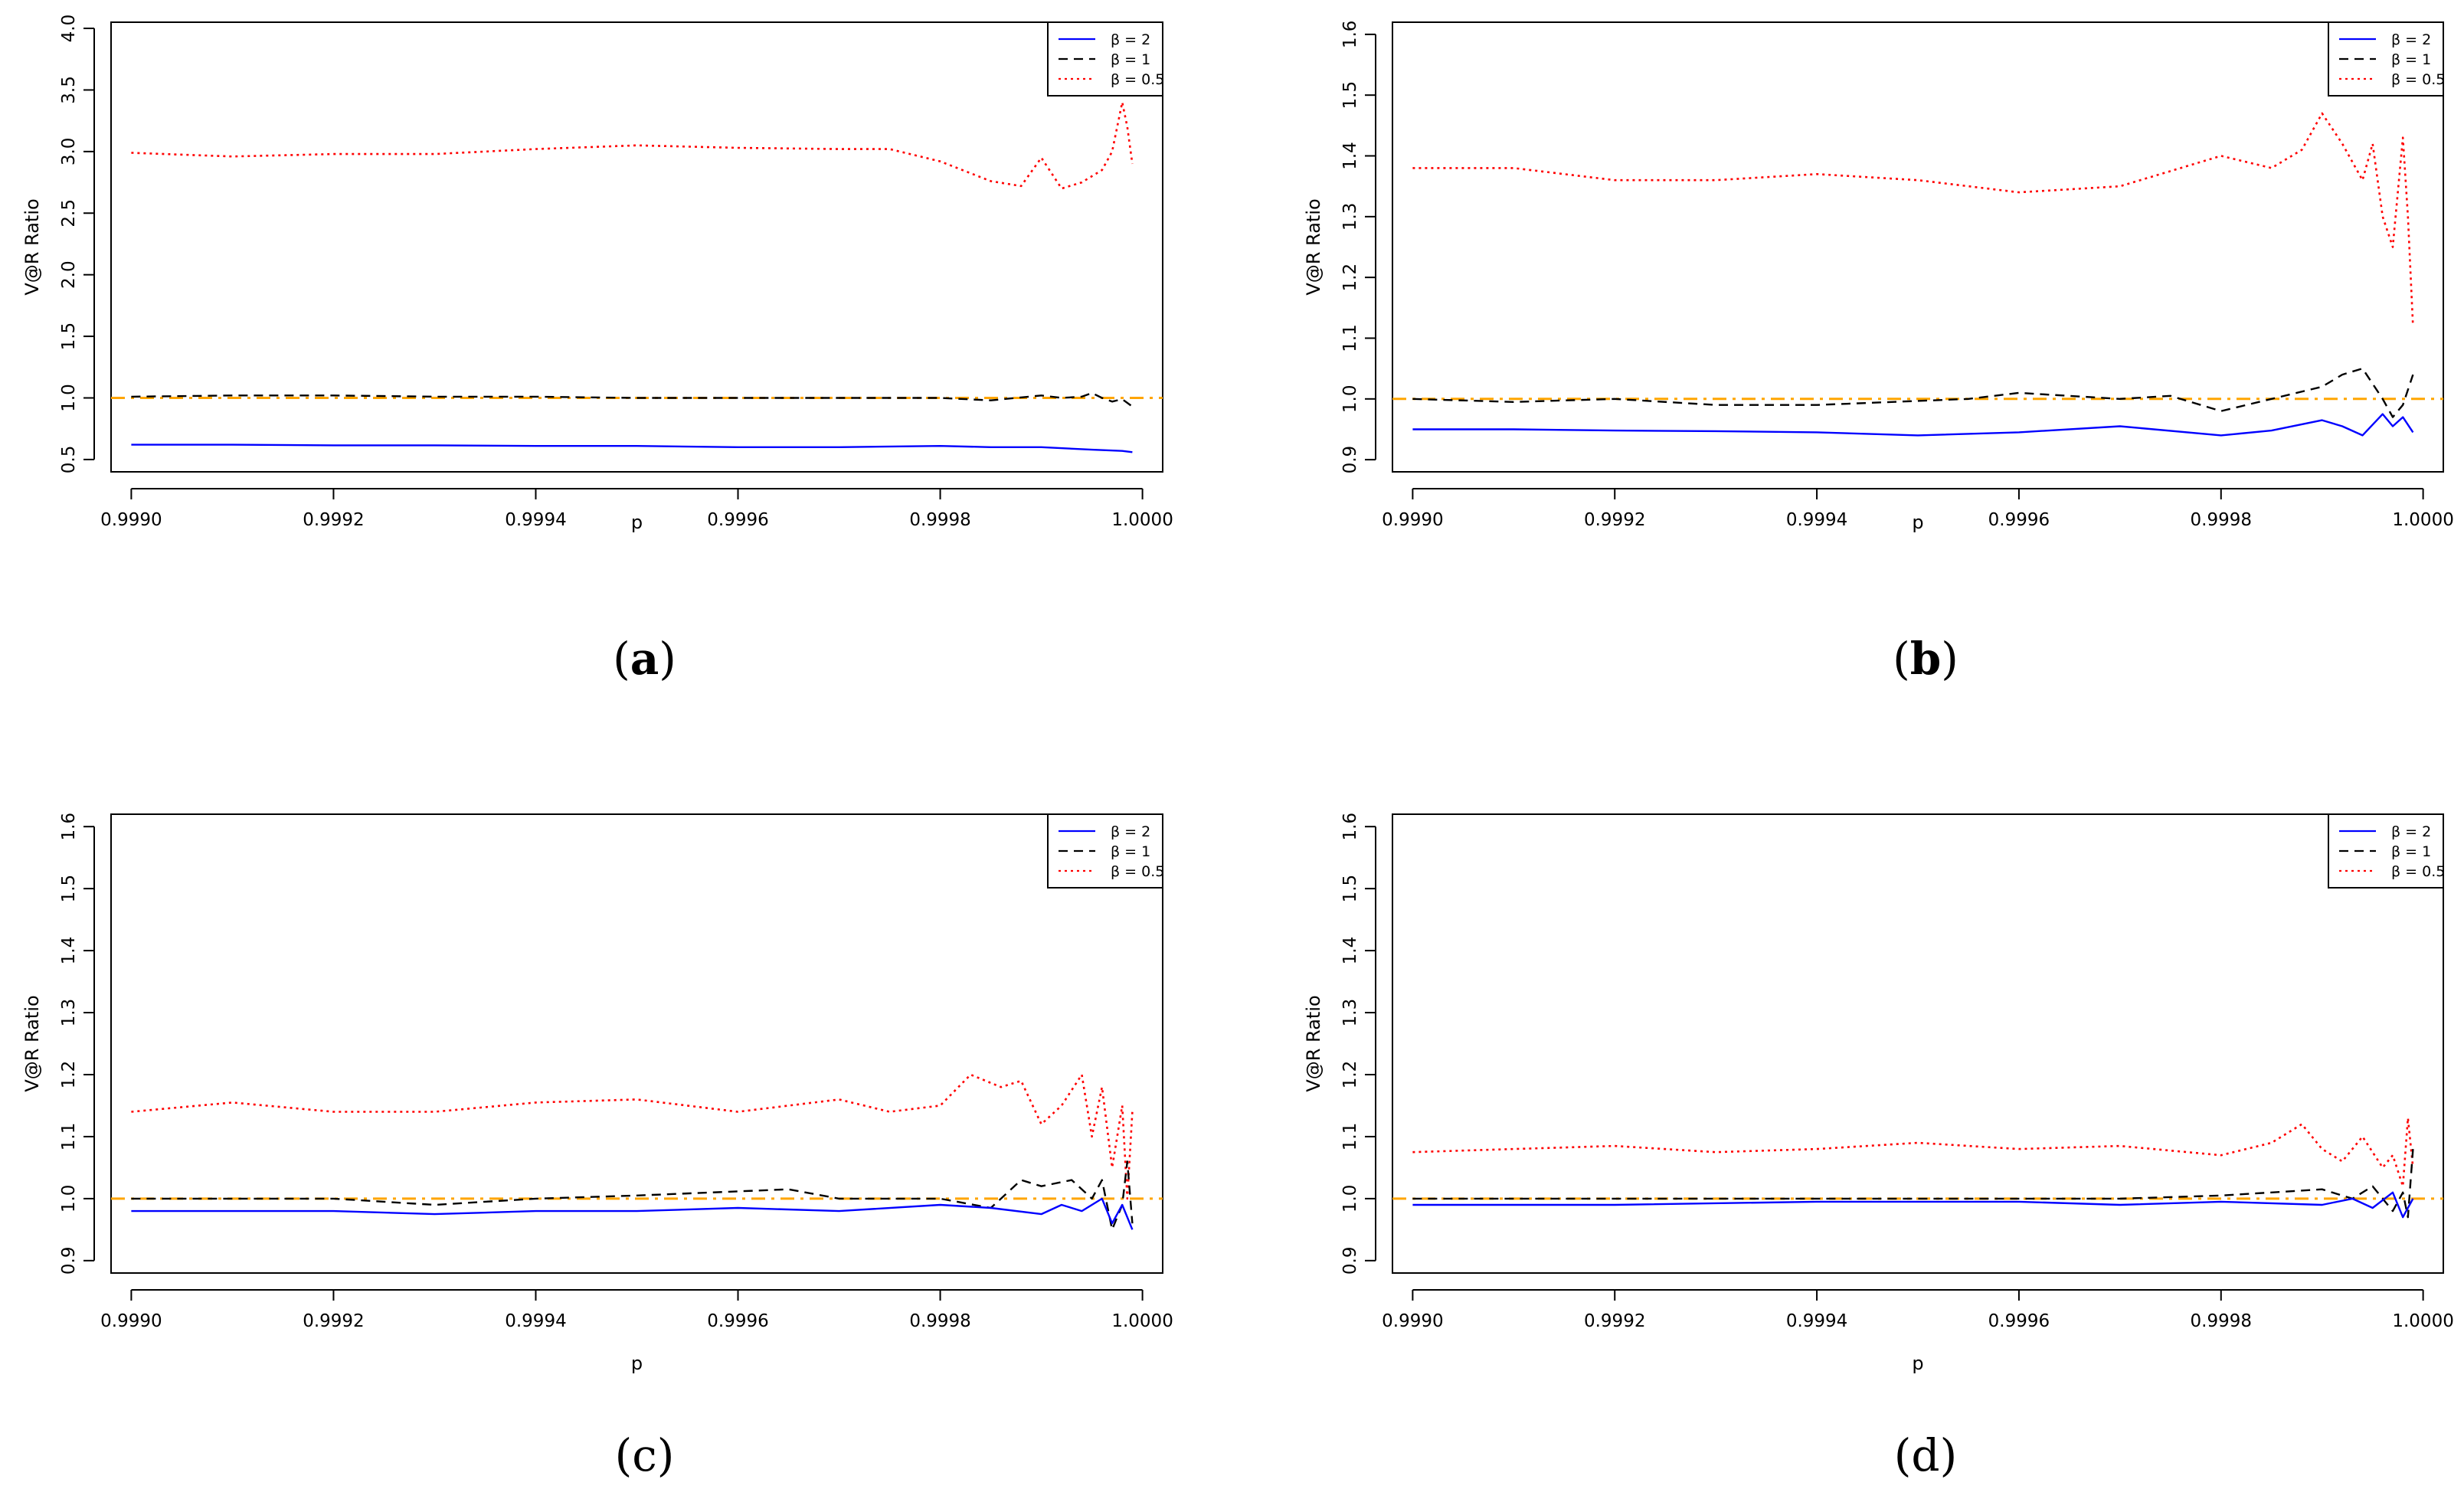 This screenshot has height=1512, width=2464. I want to click on y-tick-label: 2.5, so click(69, 213).